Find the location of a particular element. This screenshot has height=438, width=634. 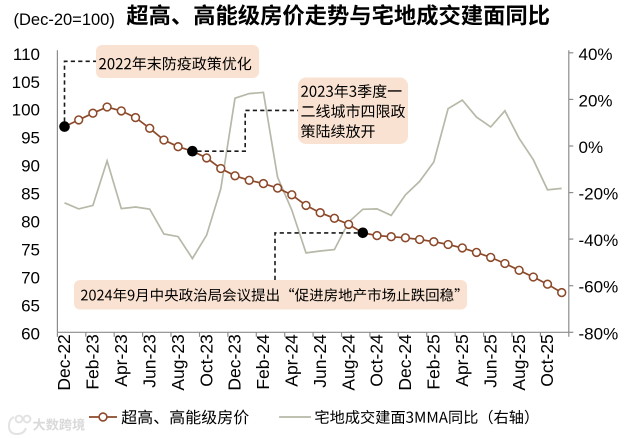

svg-text: 60 is located at coordinates (30, 333).